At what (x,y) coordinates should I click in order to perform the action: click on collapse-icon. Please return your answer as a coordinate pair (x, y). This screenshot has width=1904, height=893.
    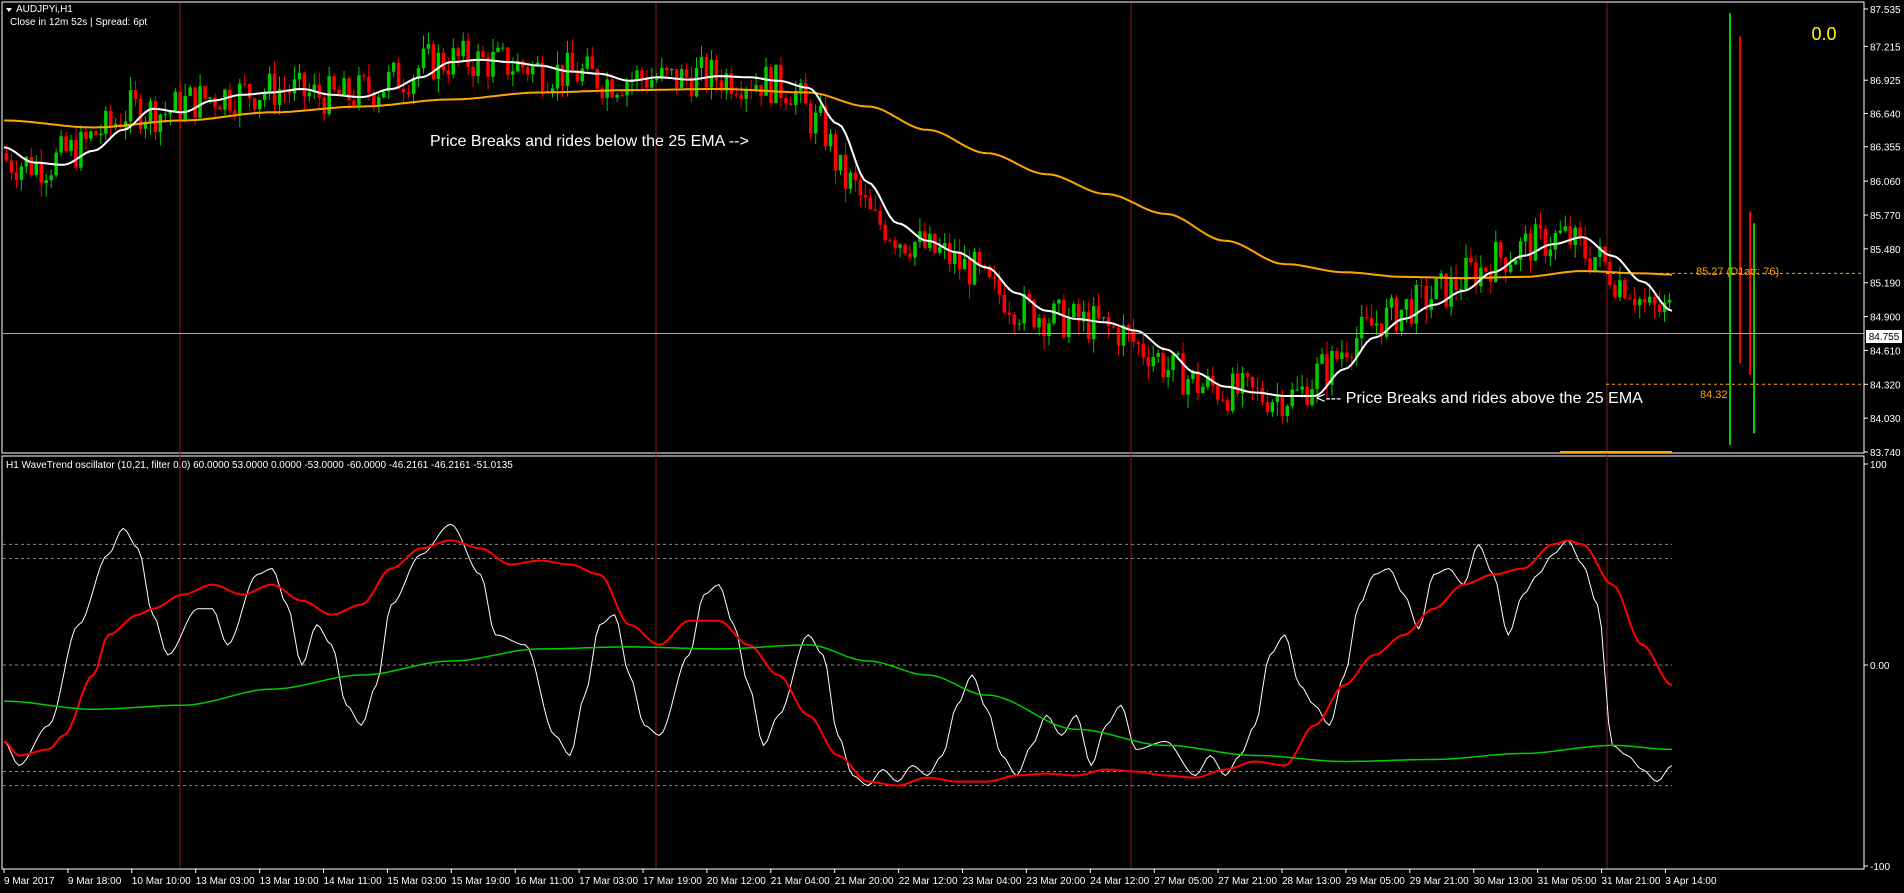
    Looking at the image, I should click on (9, 10).